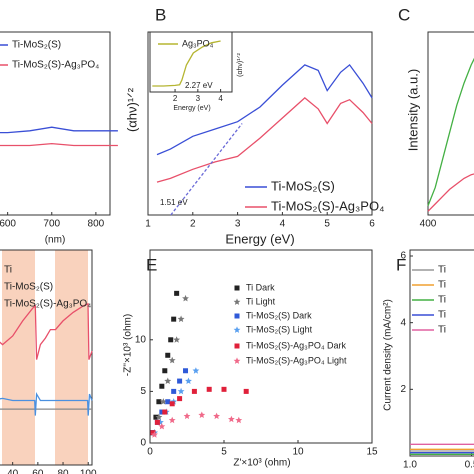 The image size is (474, 474). Describe the element at coordinates (261, 463) in the screenshot. I see `x-axis-label: Z'×10³ (ohm)` at that location.